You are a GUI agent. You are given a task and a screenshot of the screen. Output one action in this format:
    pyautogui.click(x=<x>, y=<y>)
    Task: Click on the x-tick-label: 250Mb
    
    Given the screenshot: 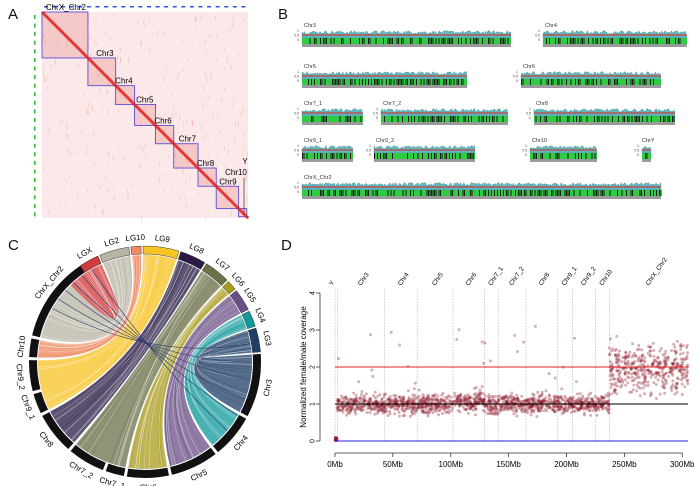 What is the action you would take?
    pyautogui.click(x=624, y=464)
    